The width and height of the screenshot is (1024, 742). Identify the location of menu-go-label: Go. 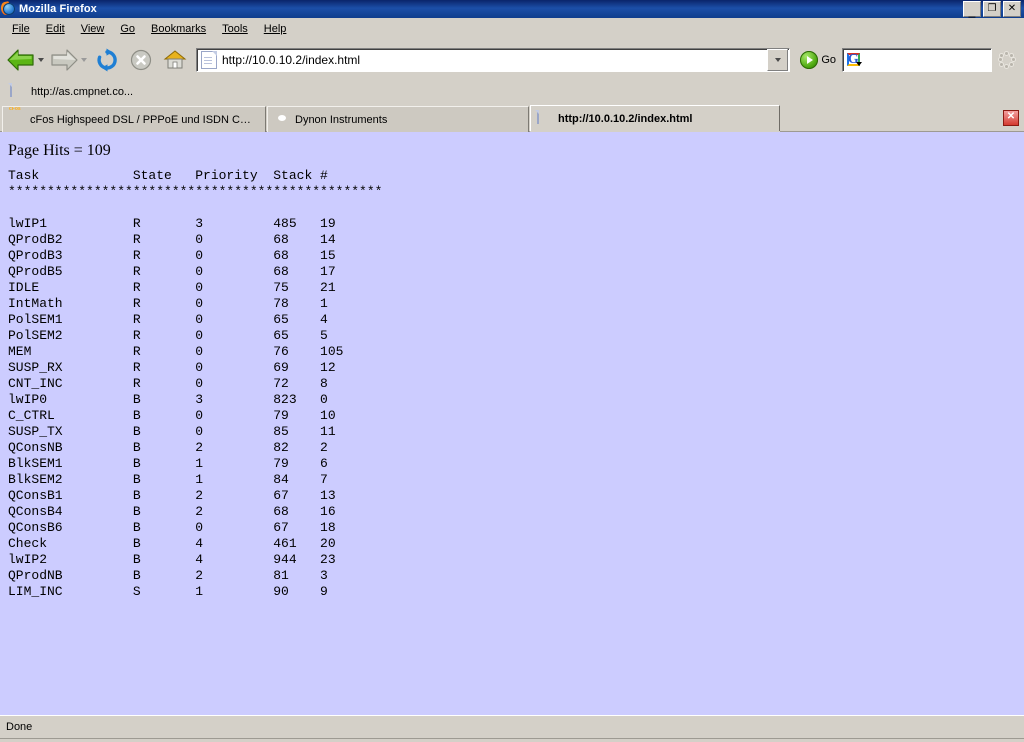
(128, 28).